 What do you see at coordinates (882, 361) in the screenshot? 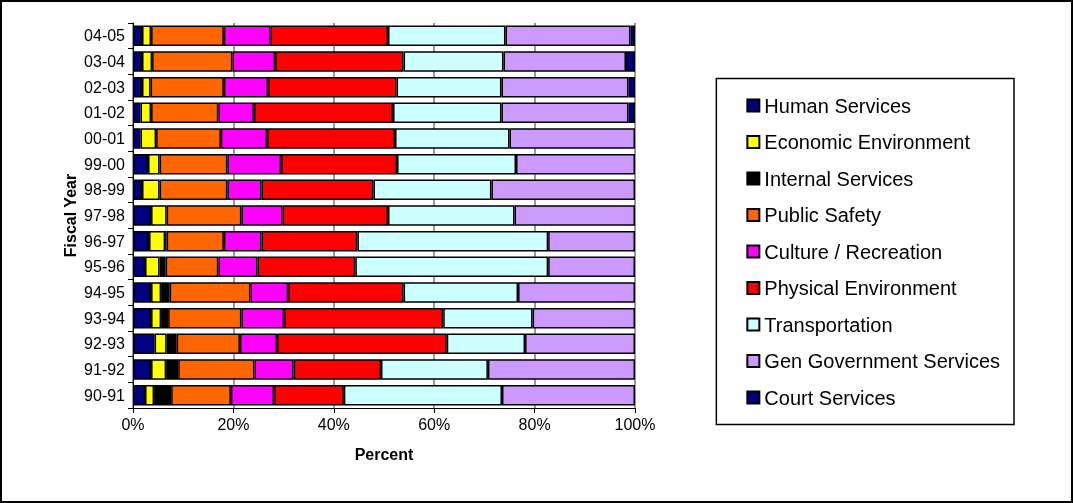
I see `legend-label: Gen Government Services` at bounding box center [882, 361].